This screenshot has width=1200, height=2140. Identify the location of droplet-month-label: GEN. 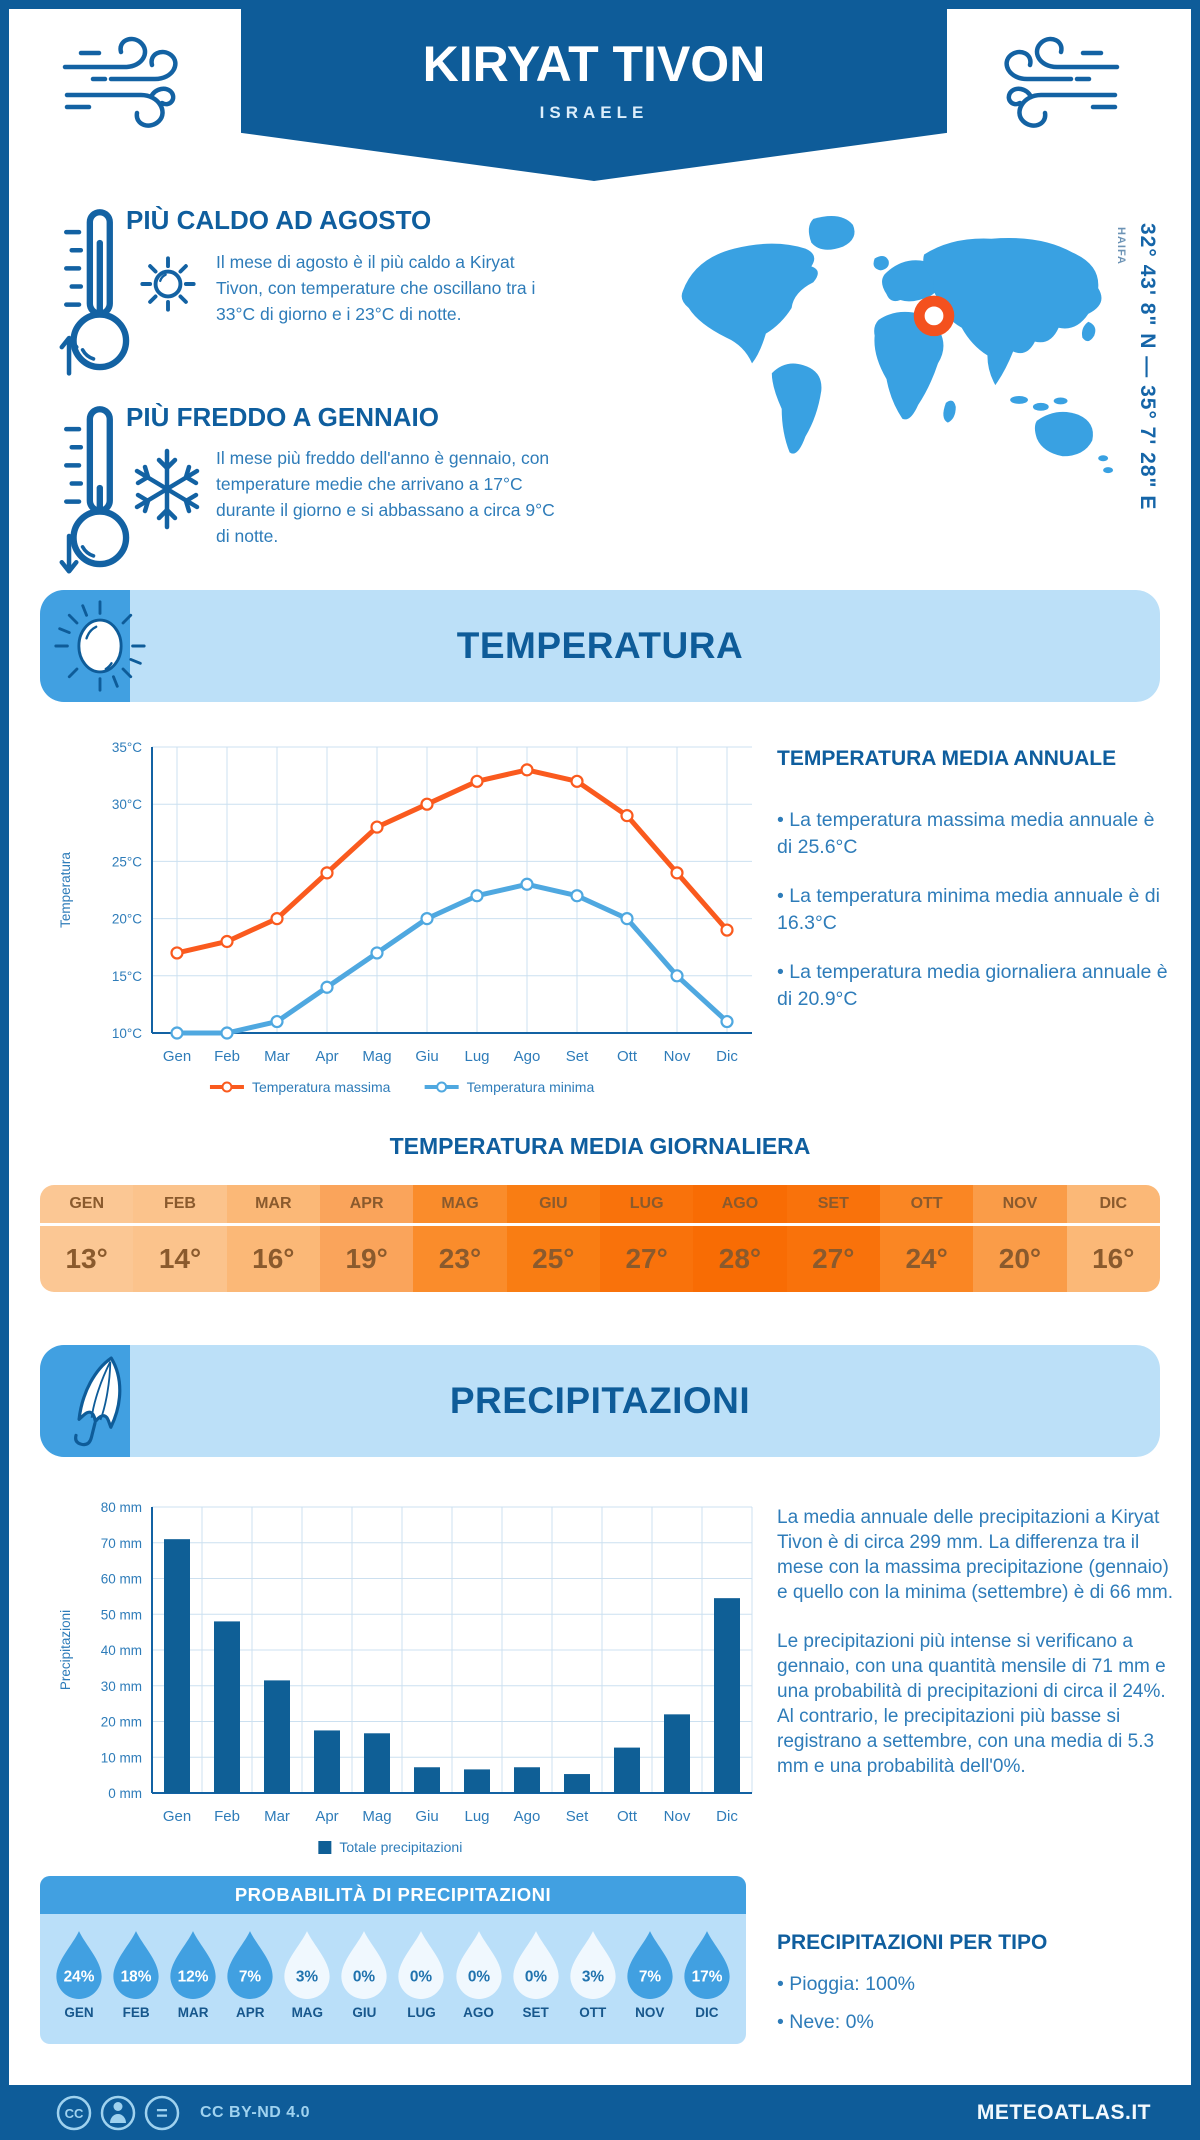
(79, 2012).